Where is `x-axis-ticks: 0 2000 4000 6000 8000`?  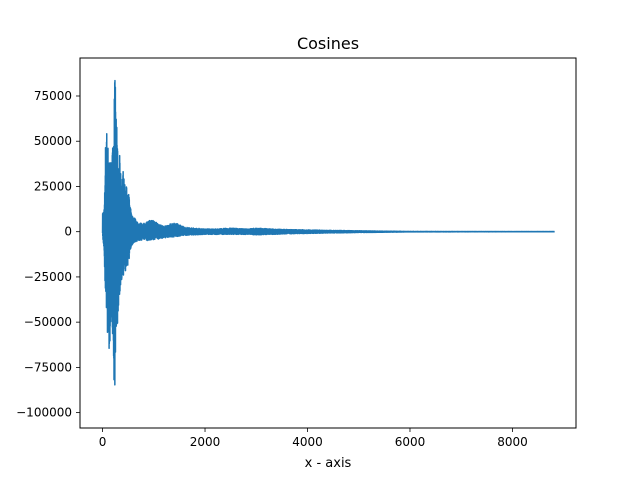 x-axis-ticks: 0 2000 4000 6000 8000 is located at coordinates (313, 438).